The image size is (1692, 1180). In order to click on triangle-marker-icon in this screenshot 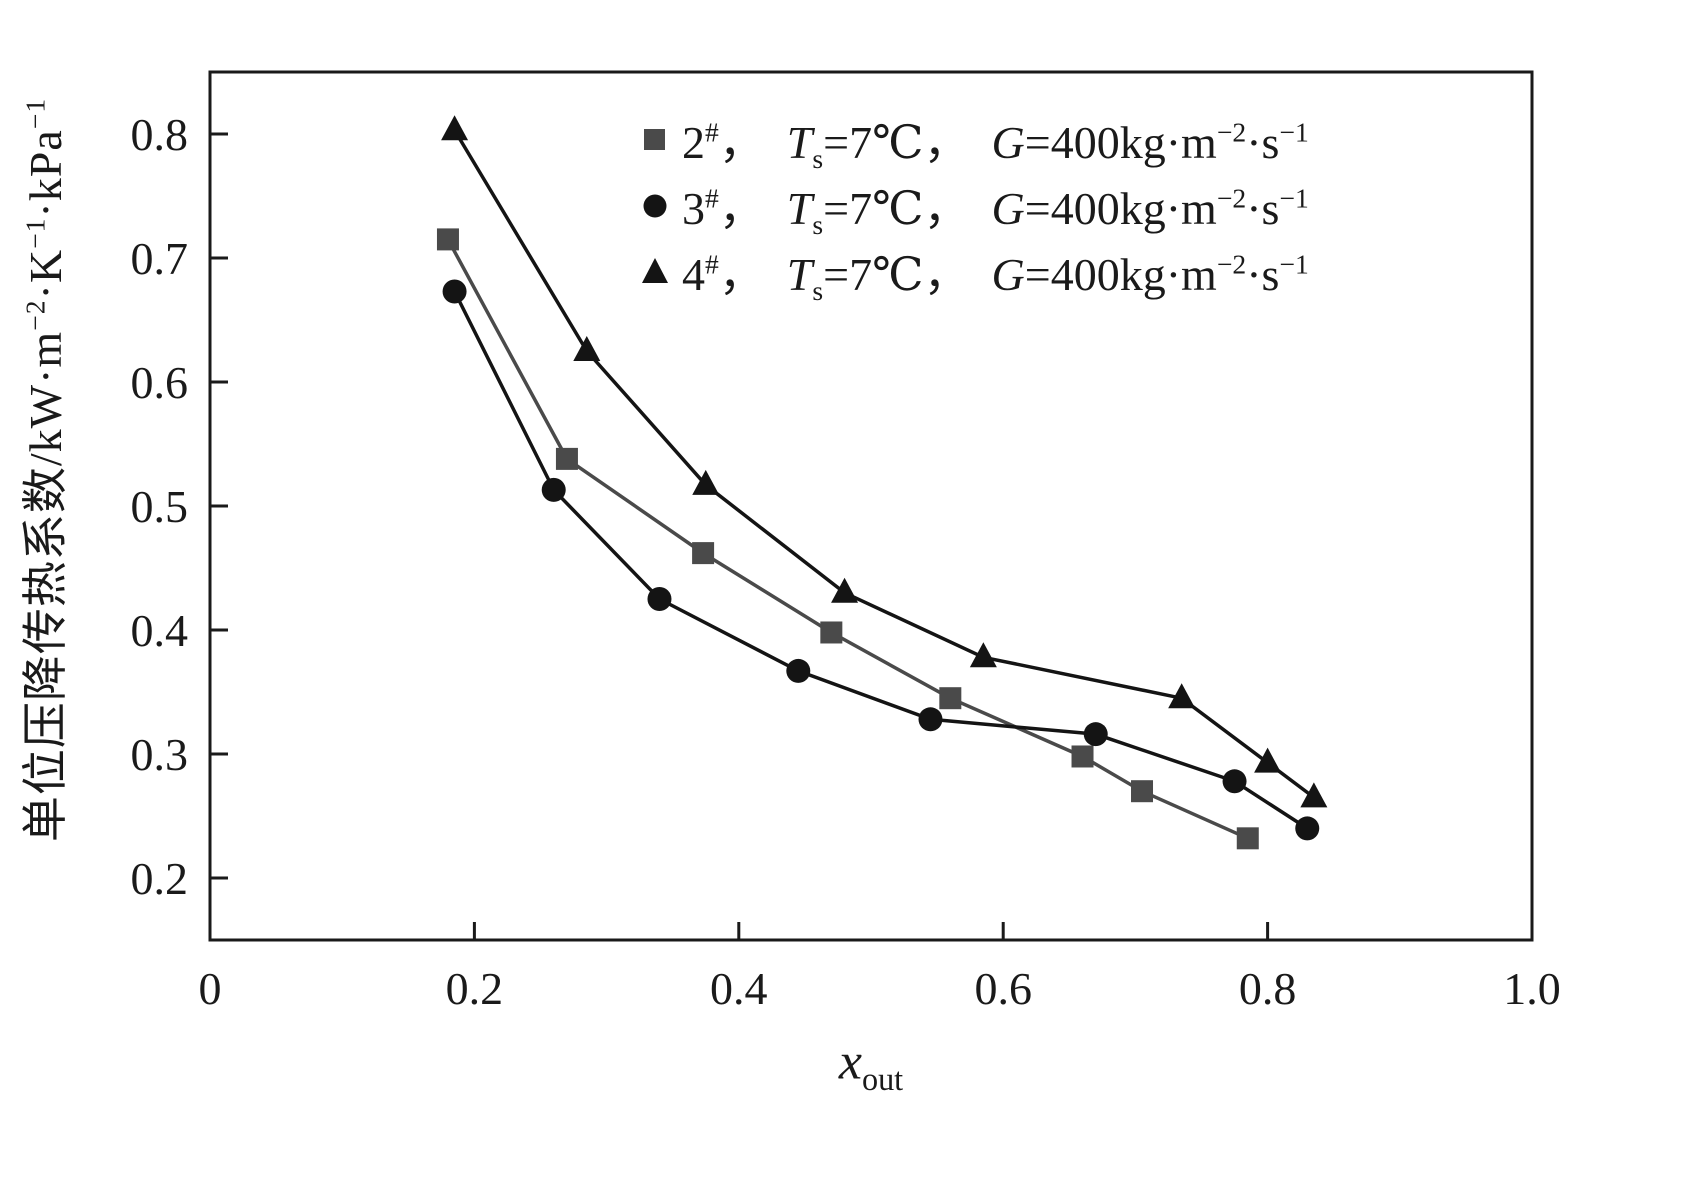, I will do `click(655, 270)`.